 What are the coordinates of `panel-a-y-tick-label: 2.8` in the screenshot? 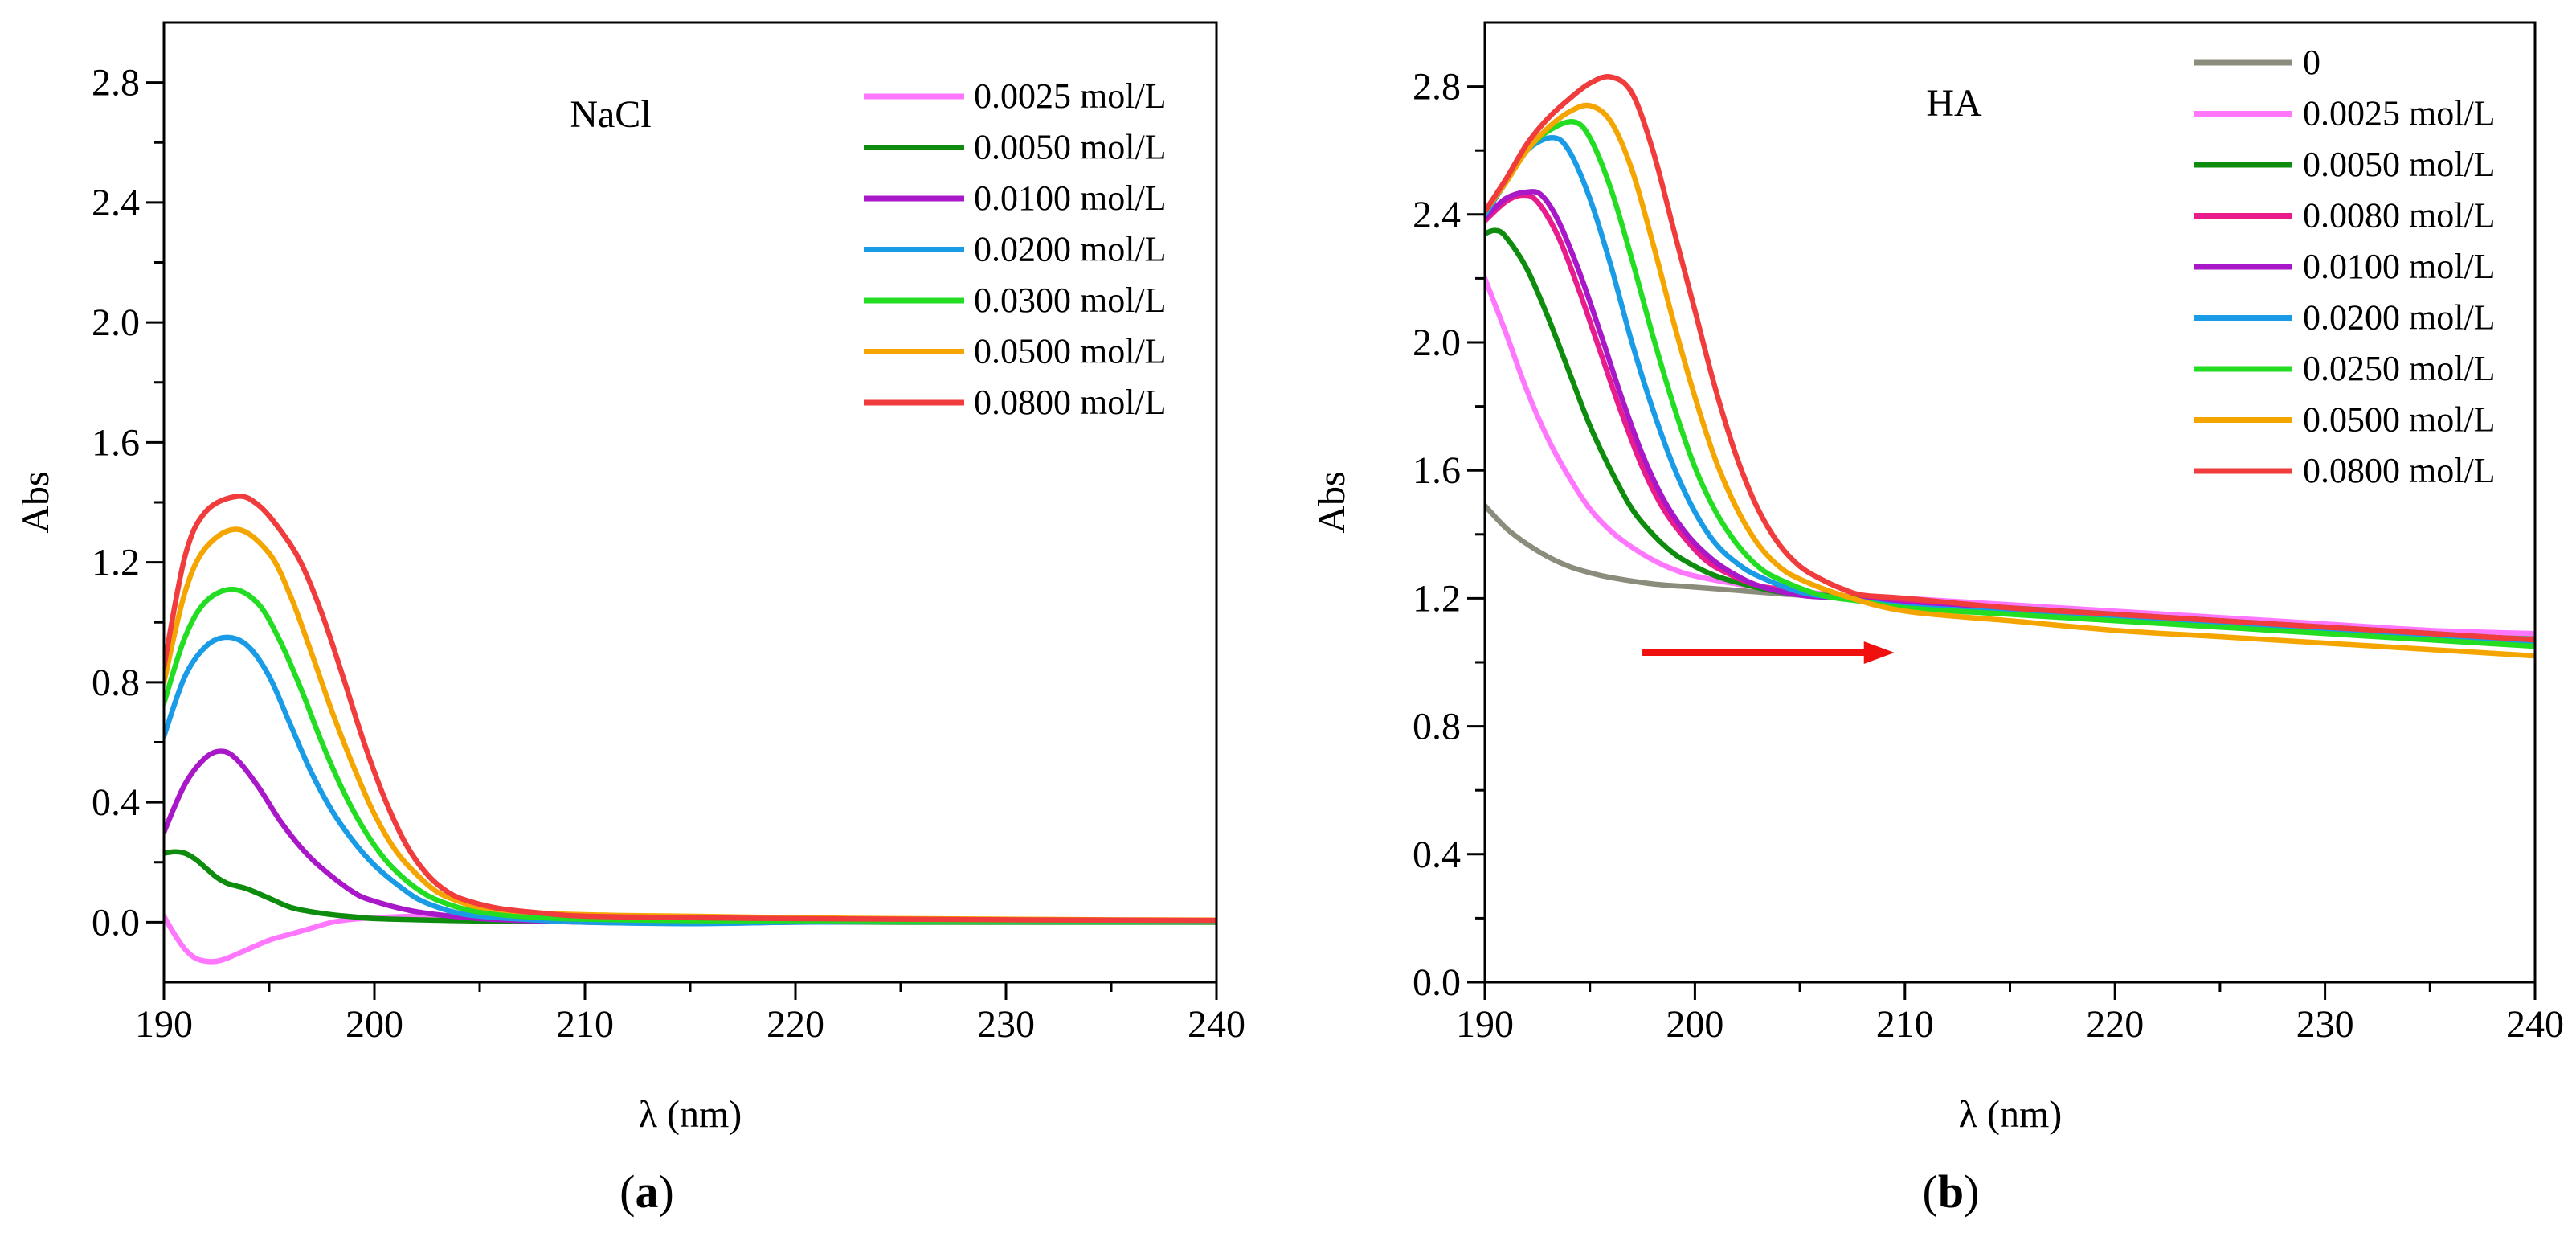 It's located at (116, 83).